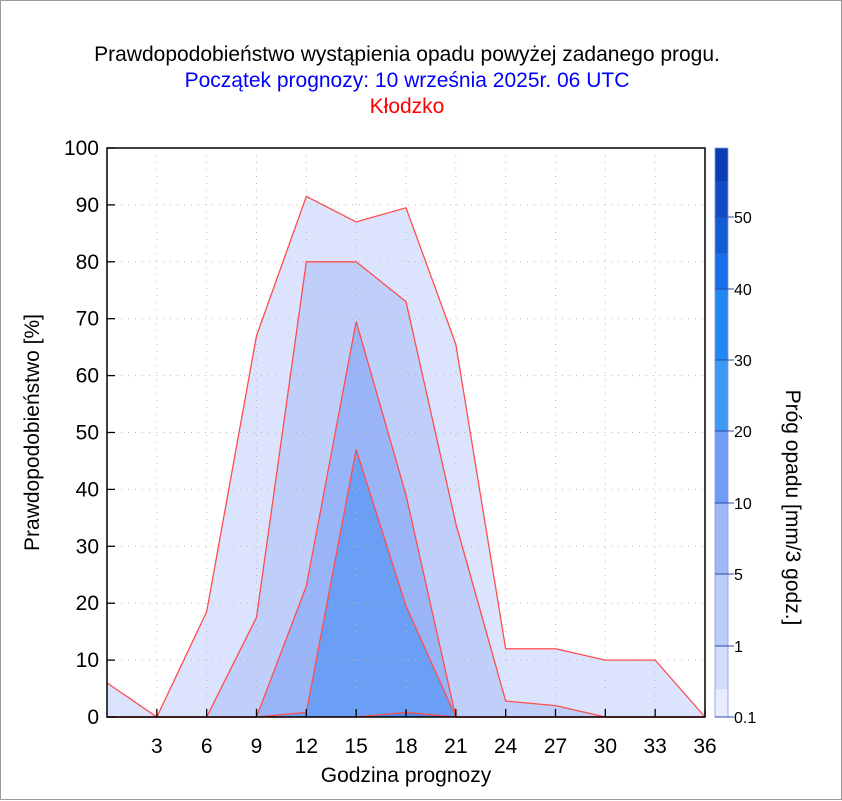 This screenshot has height=801, width=842. Describe the element at coordinates (743, 504) in the screenshot. I see `colorbar-level-label: 10` at that location.